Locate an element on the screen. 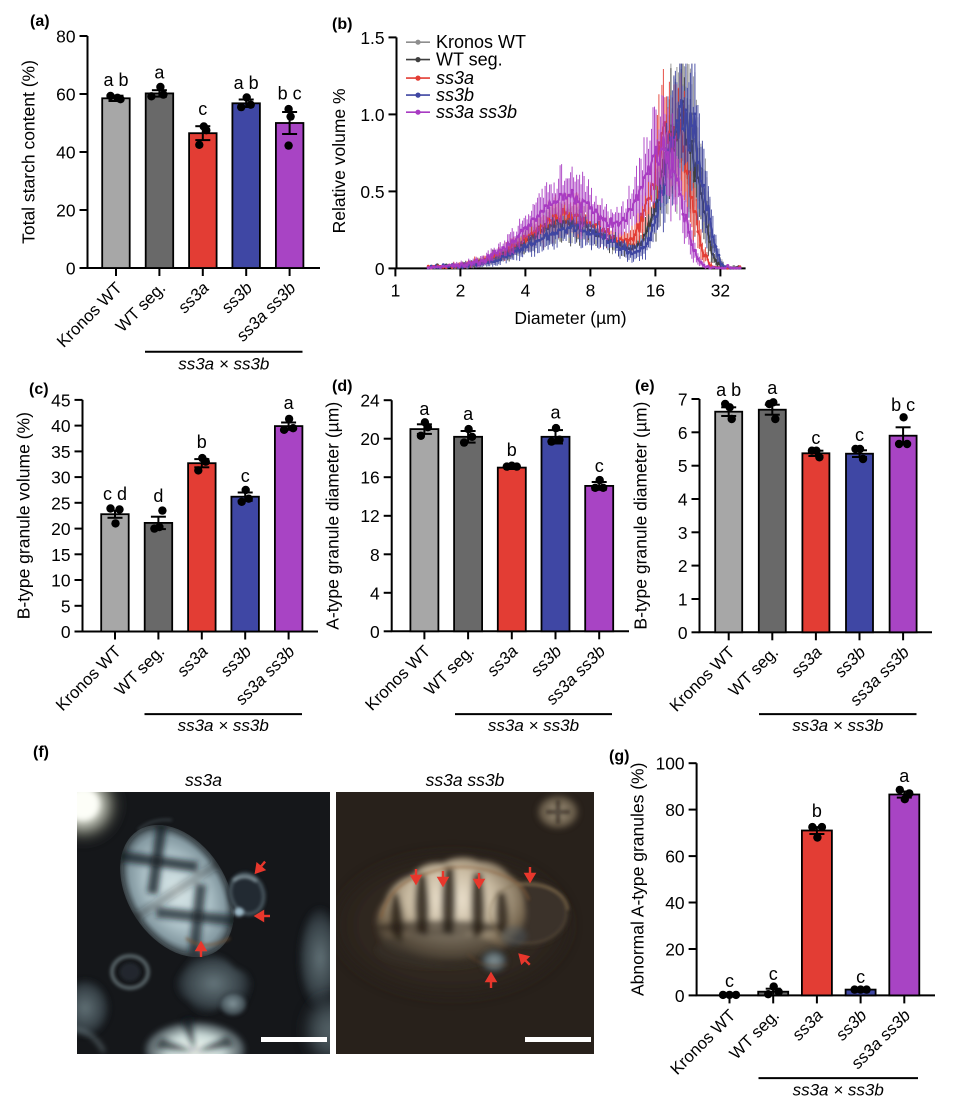 This screenshot has height=1114, width=978. svg-text: (g) is located at coordinates (619, 756).